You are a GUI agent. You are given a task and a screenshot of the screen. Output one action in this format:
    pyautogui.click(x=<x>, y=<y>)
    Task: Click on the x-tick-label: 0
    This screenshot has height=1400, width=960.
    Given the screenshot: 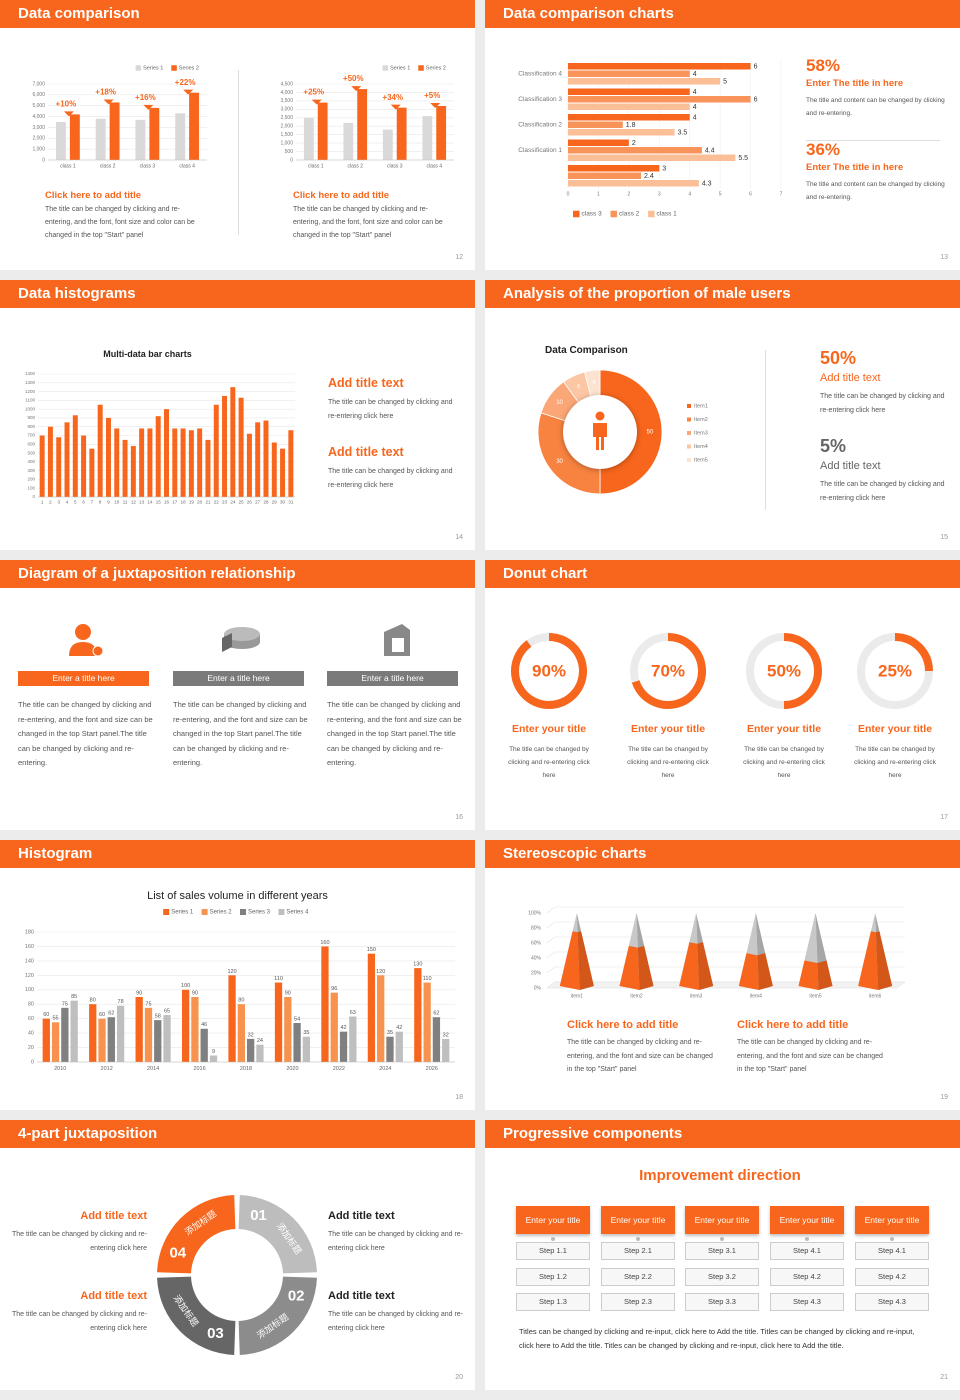 What is the action you would take?
    pyautogui.click(x=568, y=194)
    